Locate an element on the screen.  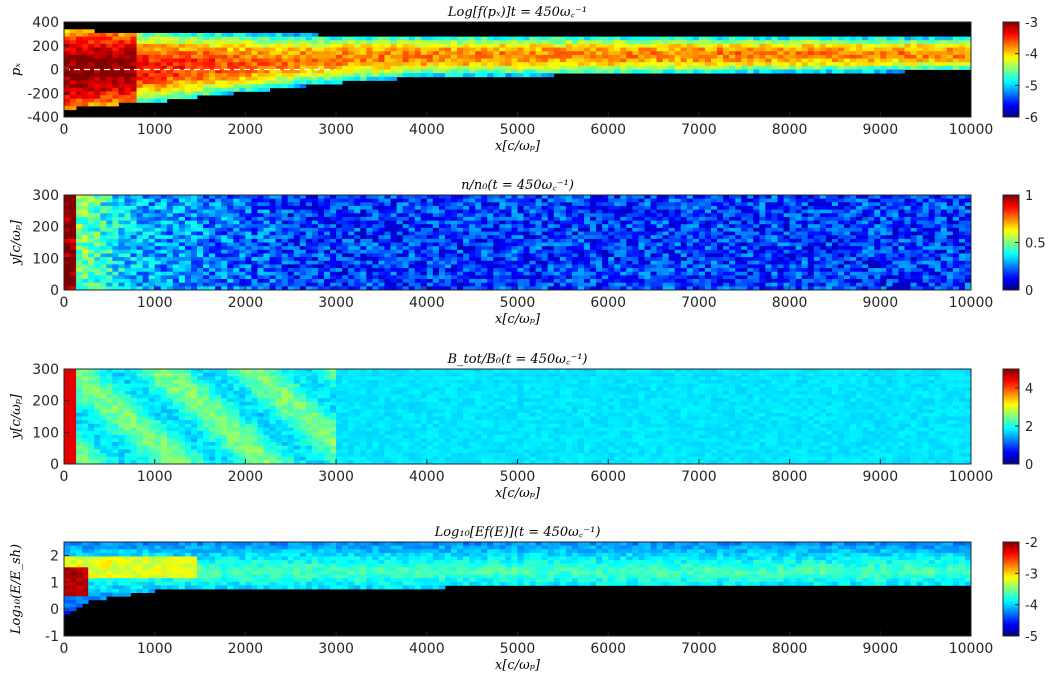
y-tick-label: 0 is located at coordinates (54, 71).